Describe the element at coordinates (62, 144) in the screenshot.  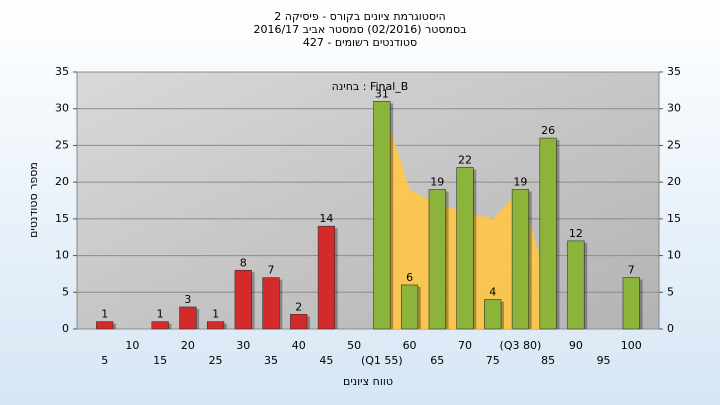
I see `y-tick-label: 25` at that location.